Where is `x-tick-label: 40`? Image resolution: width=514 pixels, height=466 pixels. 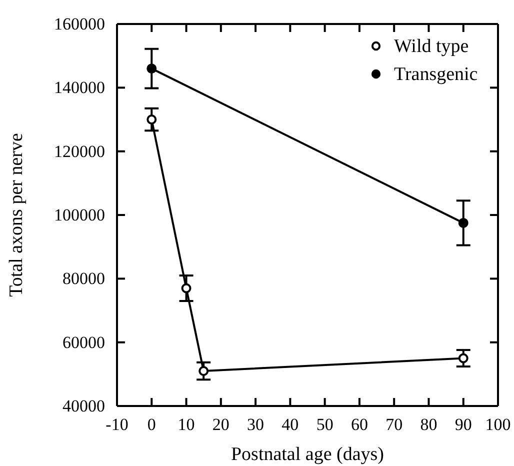
x-tick-label: 40 is located at coordinates (290, 424).